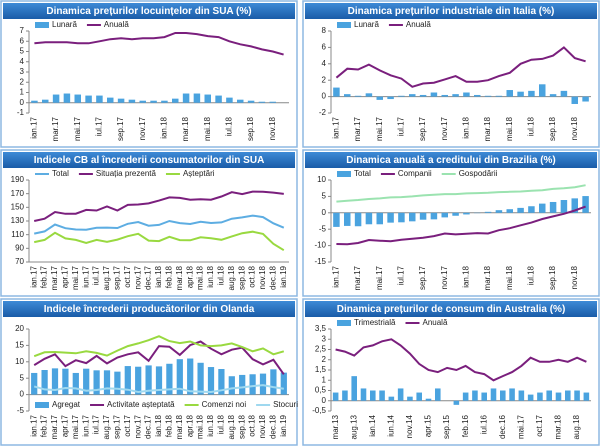  What do you see at coordinates (478, 173) in the screenshot?
I see `legend-label: Gospodării` at bounding box center [478, 173].